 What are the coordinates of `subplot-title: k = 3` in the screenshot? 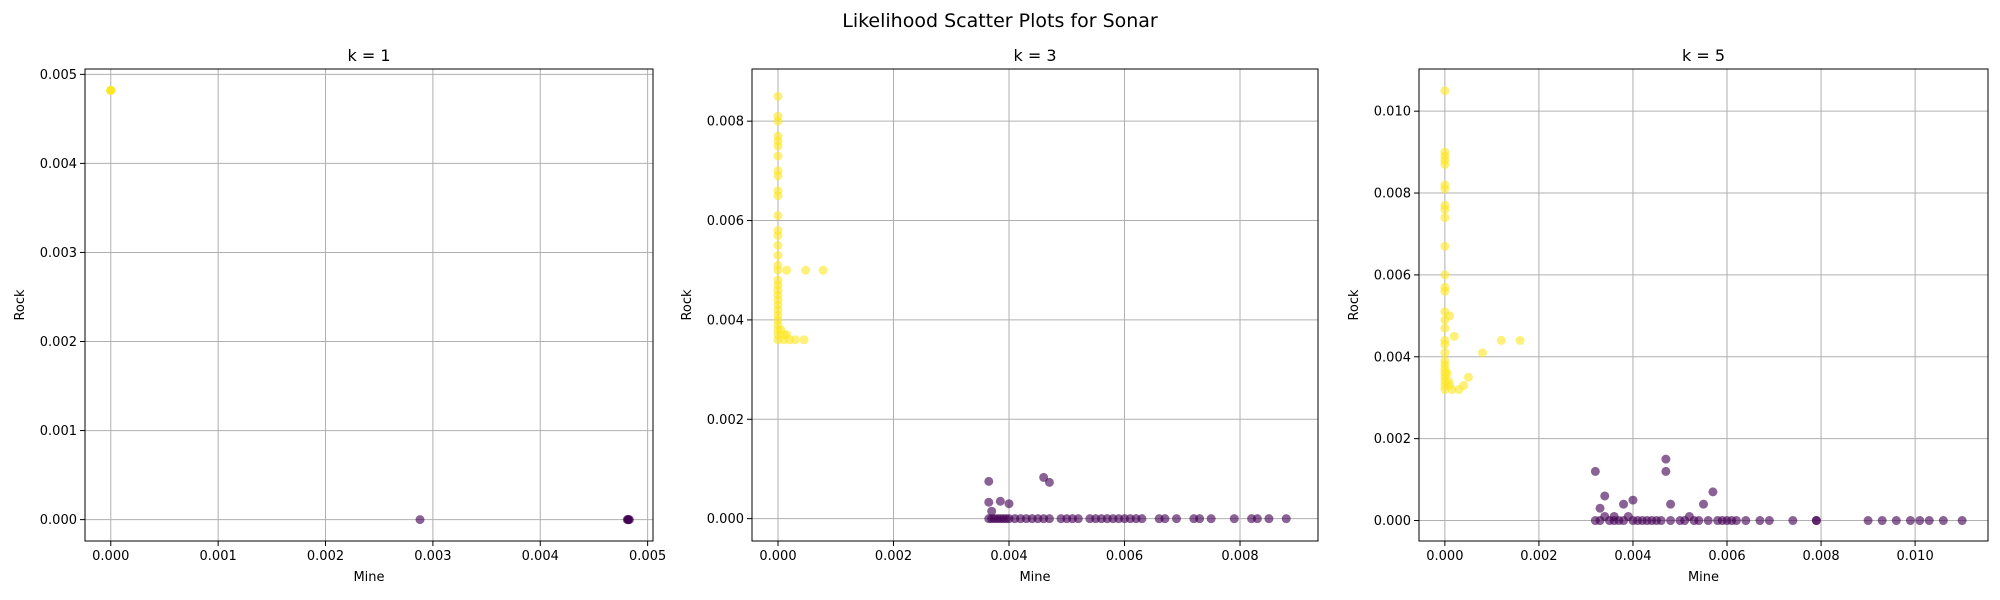 It's located at (1034, 55).